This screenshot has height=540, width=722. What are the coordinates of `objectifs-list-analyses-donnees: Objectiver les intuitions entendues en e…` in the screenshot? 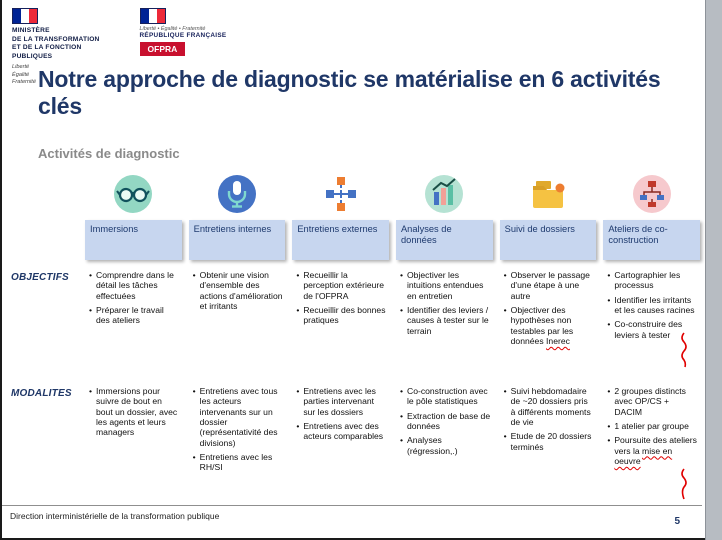 It's located at (444, 303).